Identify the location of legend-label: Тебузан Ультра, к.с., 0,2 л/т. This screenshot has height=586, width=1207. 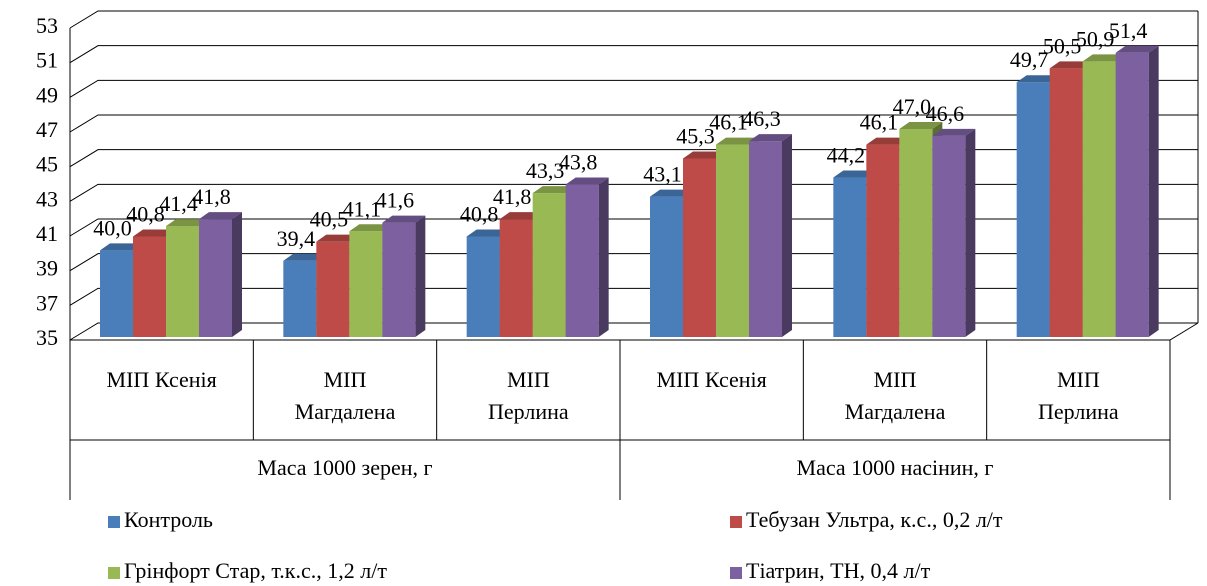
(874, 519).